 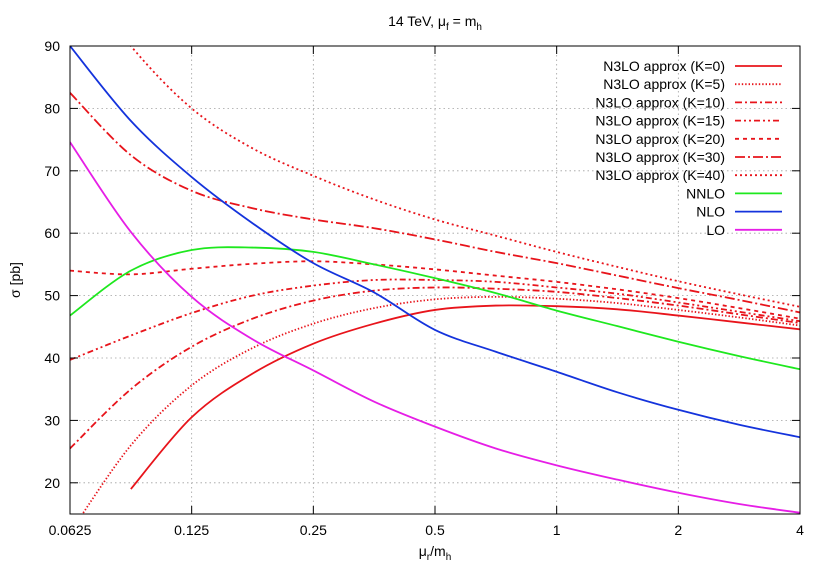 I want to click on legend-label: N3LO approx (K=30), so click(x=660, y=157).